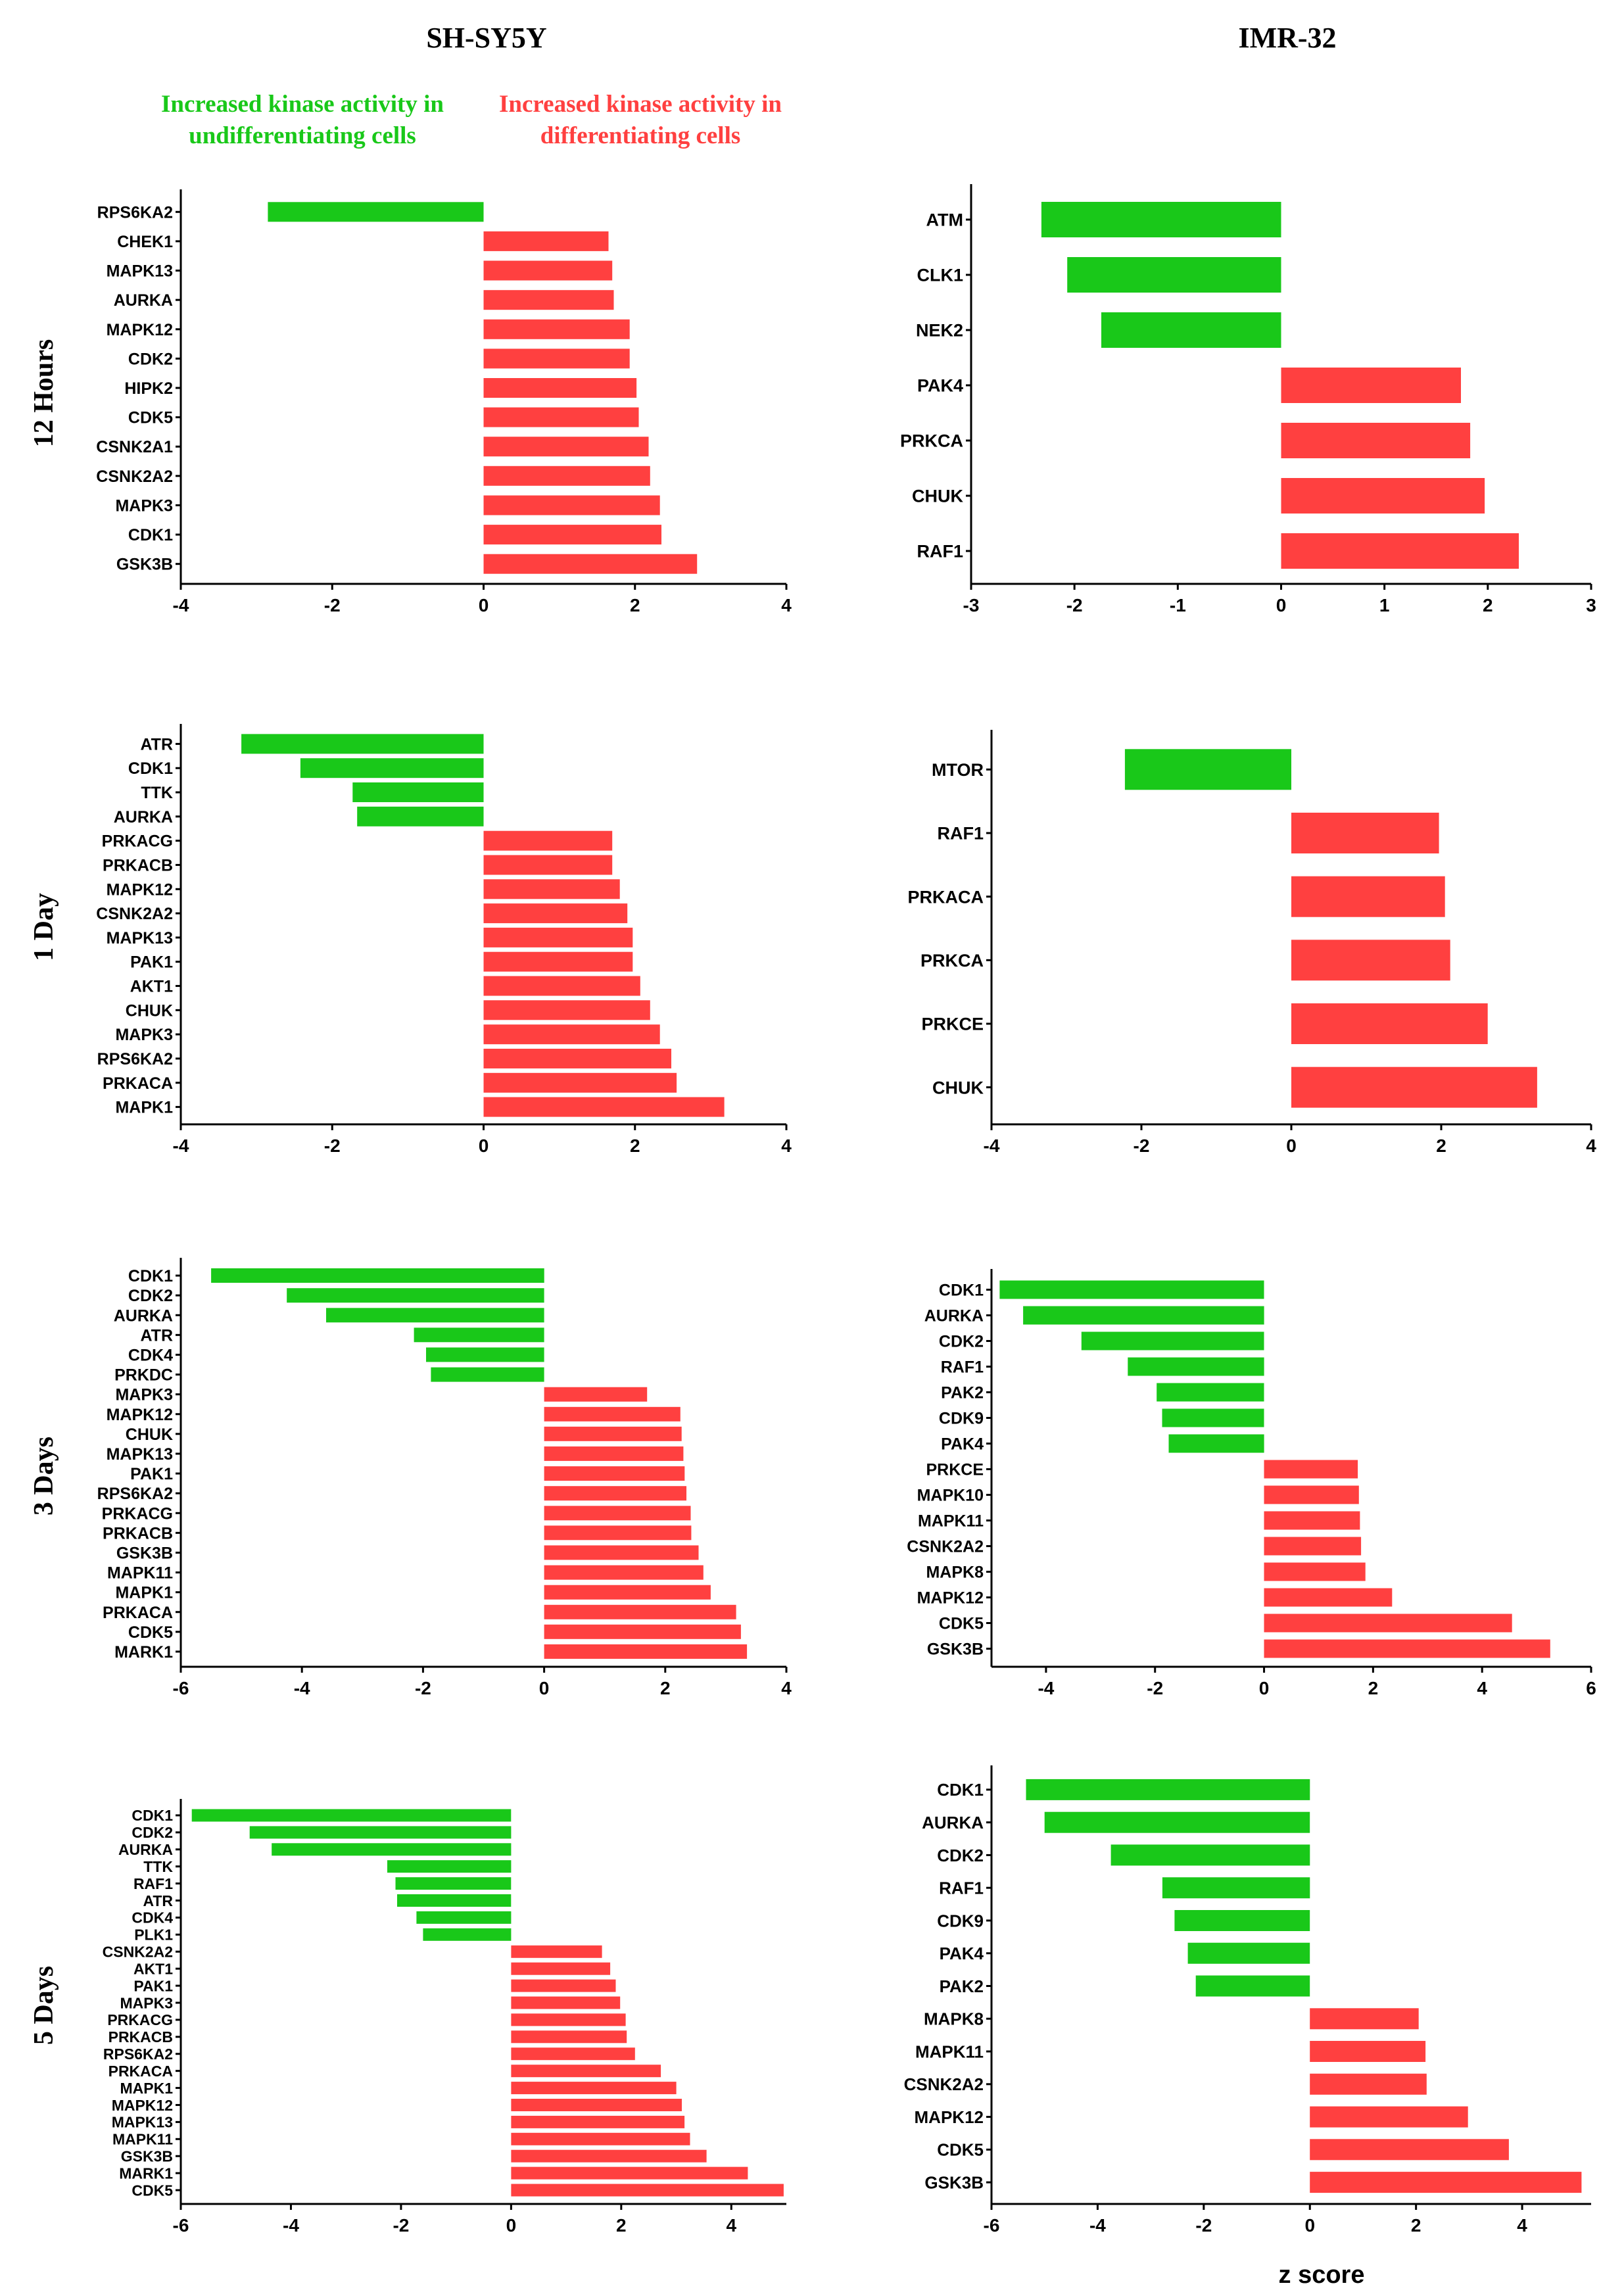 The image size is (1624, 2296). What do you see at coordinates (624, 1572) in the screenshot?
I see `bar-mapk11` at bounding box center [624, 1572].